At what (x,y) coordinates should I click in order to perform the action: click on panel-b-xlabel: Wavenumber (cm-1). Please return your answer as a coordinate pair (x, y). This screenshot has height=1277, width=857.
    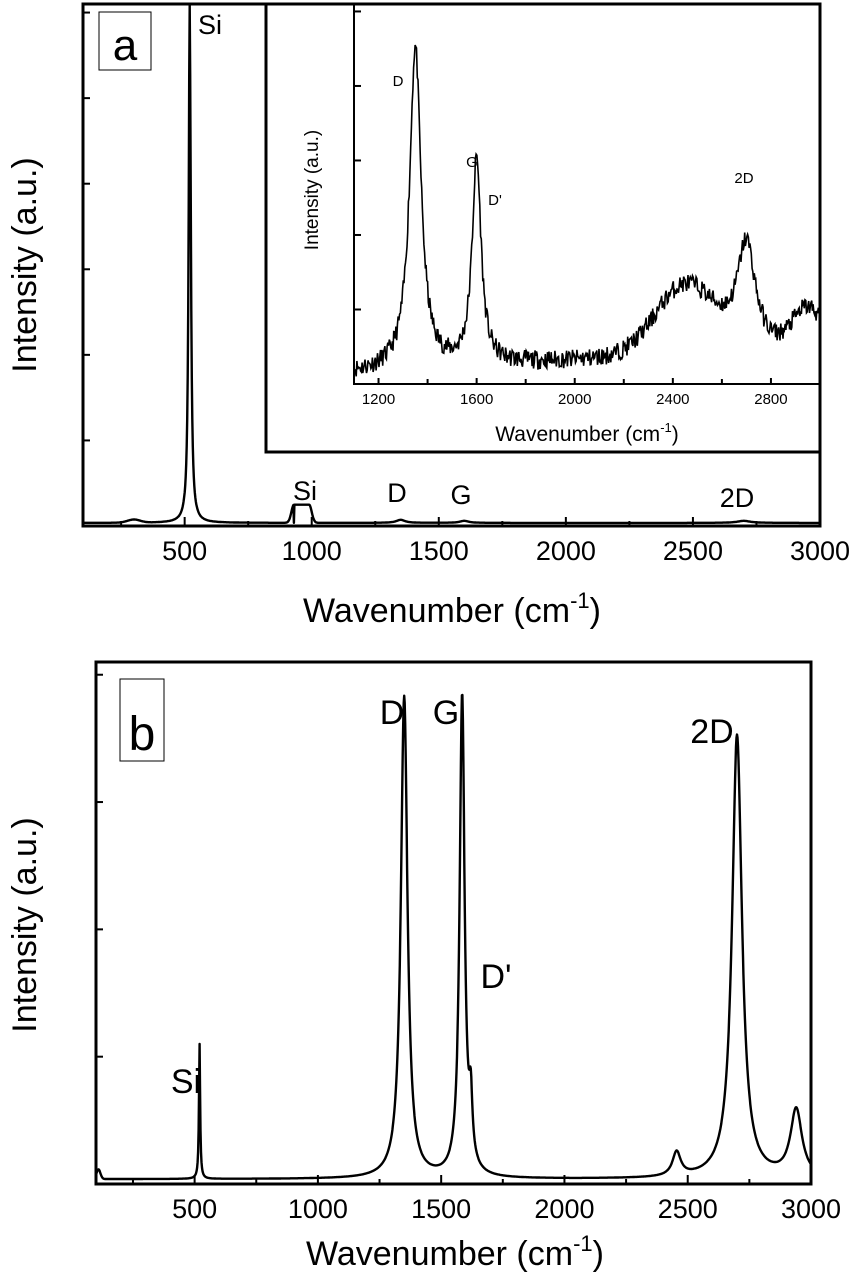
    Looking at the image, I should click on (455, 1252).